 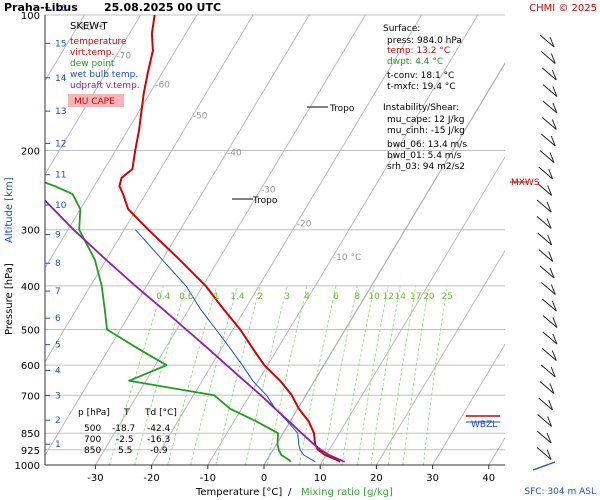 What do you see at coordinates (488, 478) in the screenshot?
I see `x-tick-label: 40` at bounding box center [488, 478].